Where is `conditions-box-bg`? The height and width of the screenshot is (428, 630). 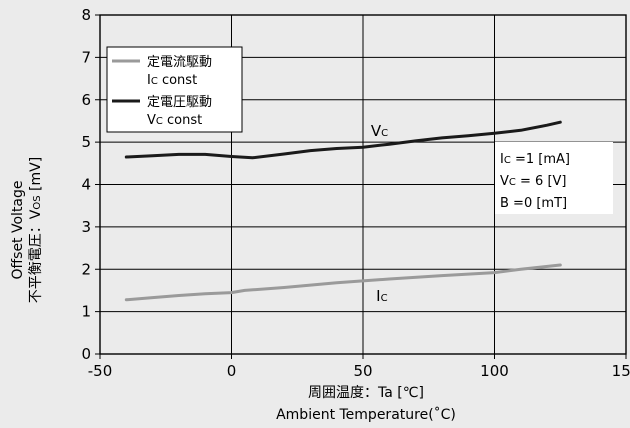
conditions-box-bg is located at coordinates (554, 178).